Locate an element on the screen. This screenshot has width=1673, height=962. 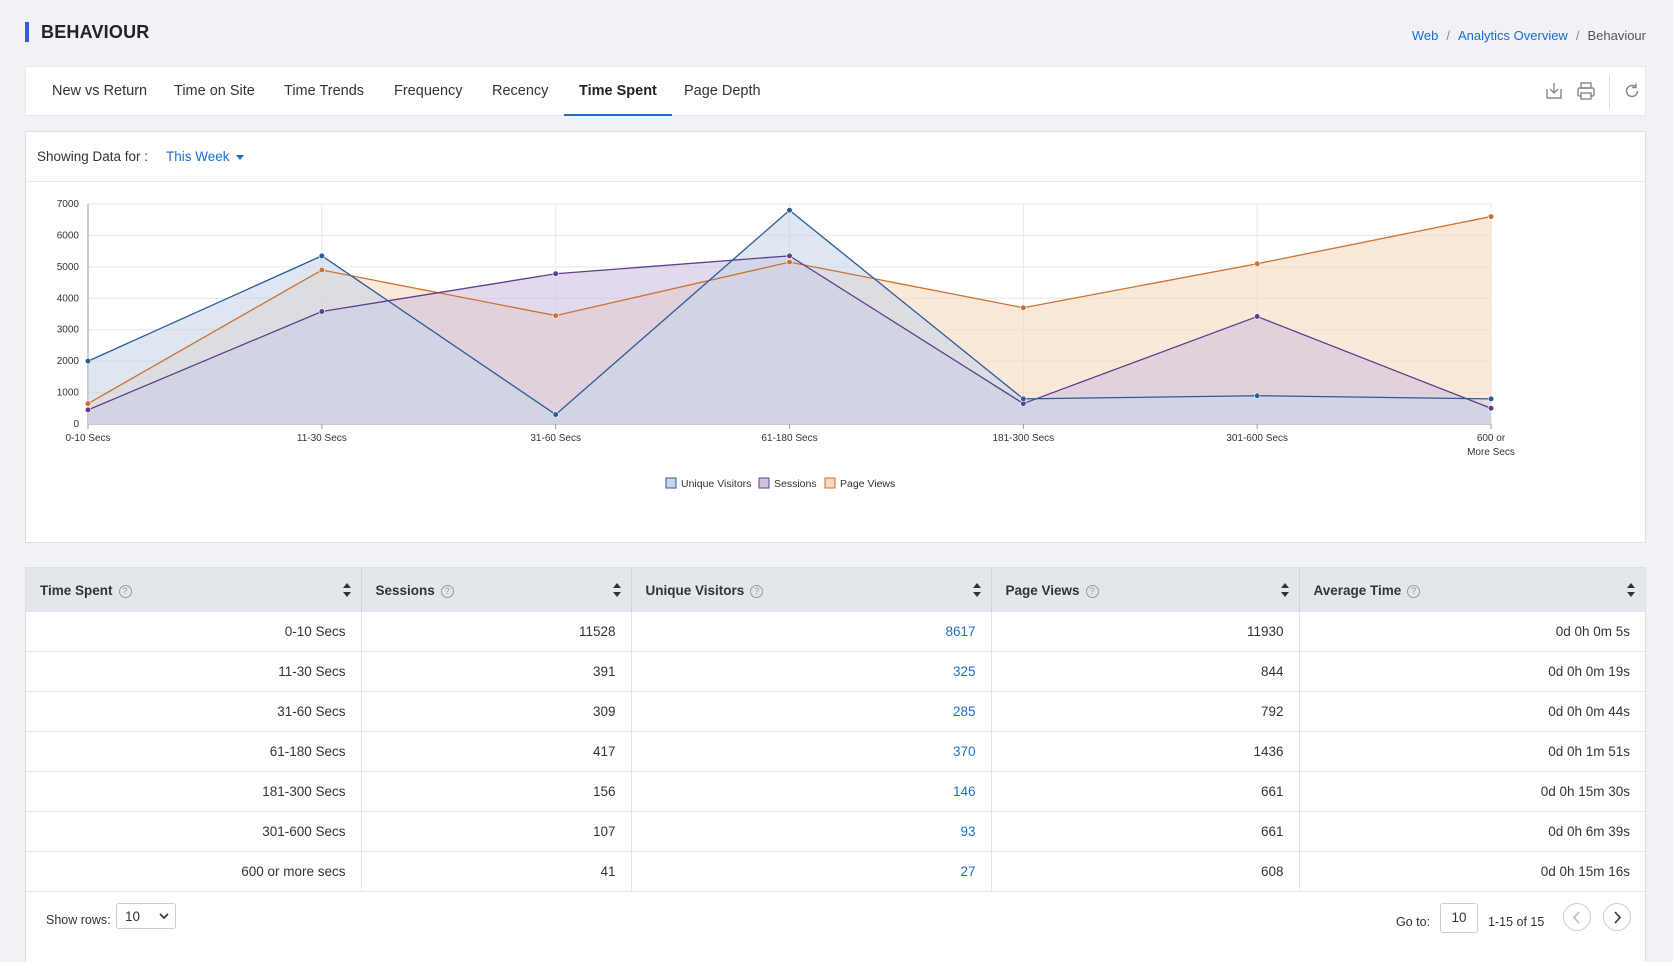
filter-row: Showing Data for : This Week is located at coordinates (835, 157).